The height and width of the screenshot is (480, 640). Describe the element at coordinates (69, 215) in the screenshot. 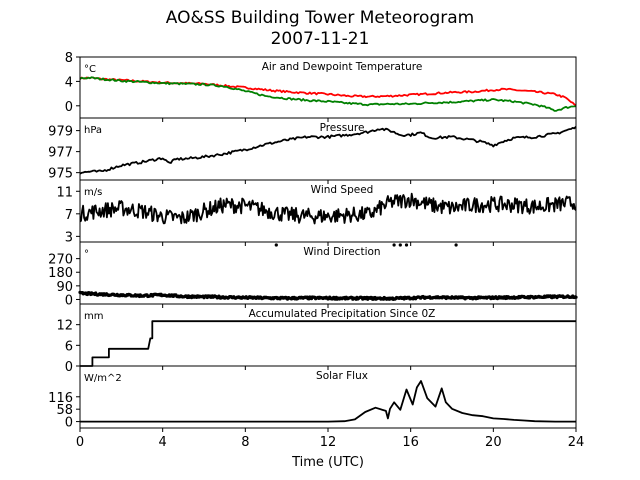

I see `y-tick-label: 7` at that location.